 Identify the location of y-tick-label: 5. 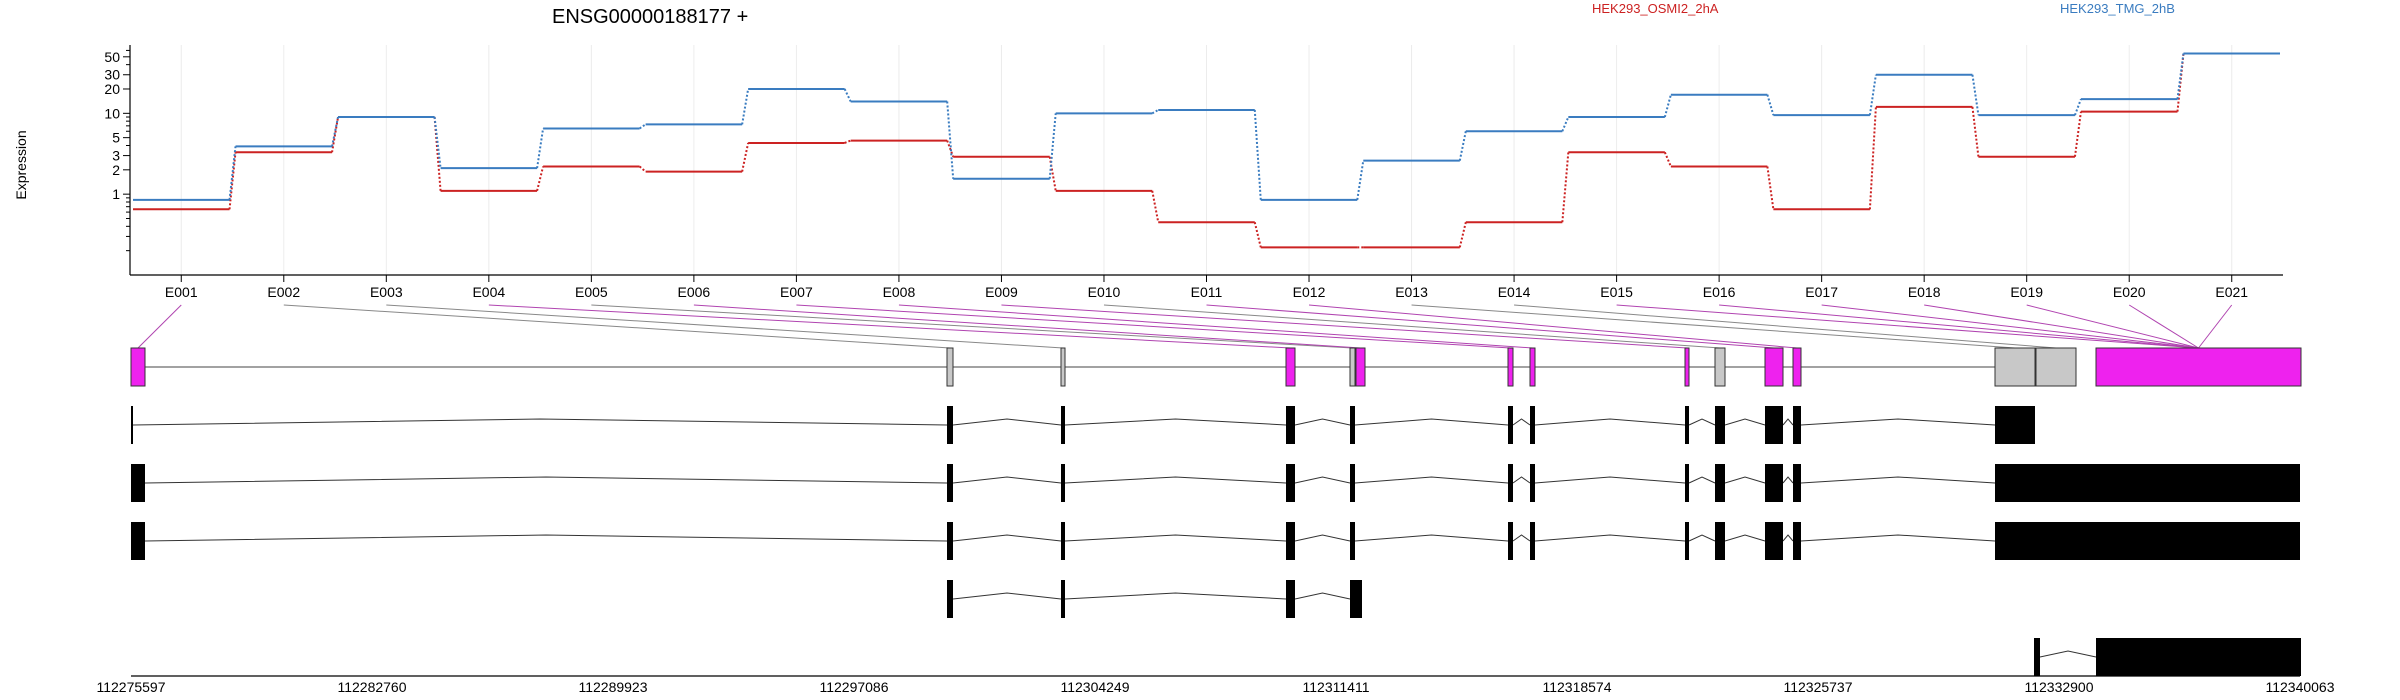
(116, 138).